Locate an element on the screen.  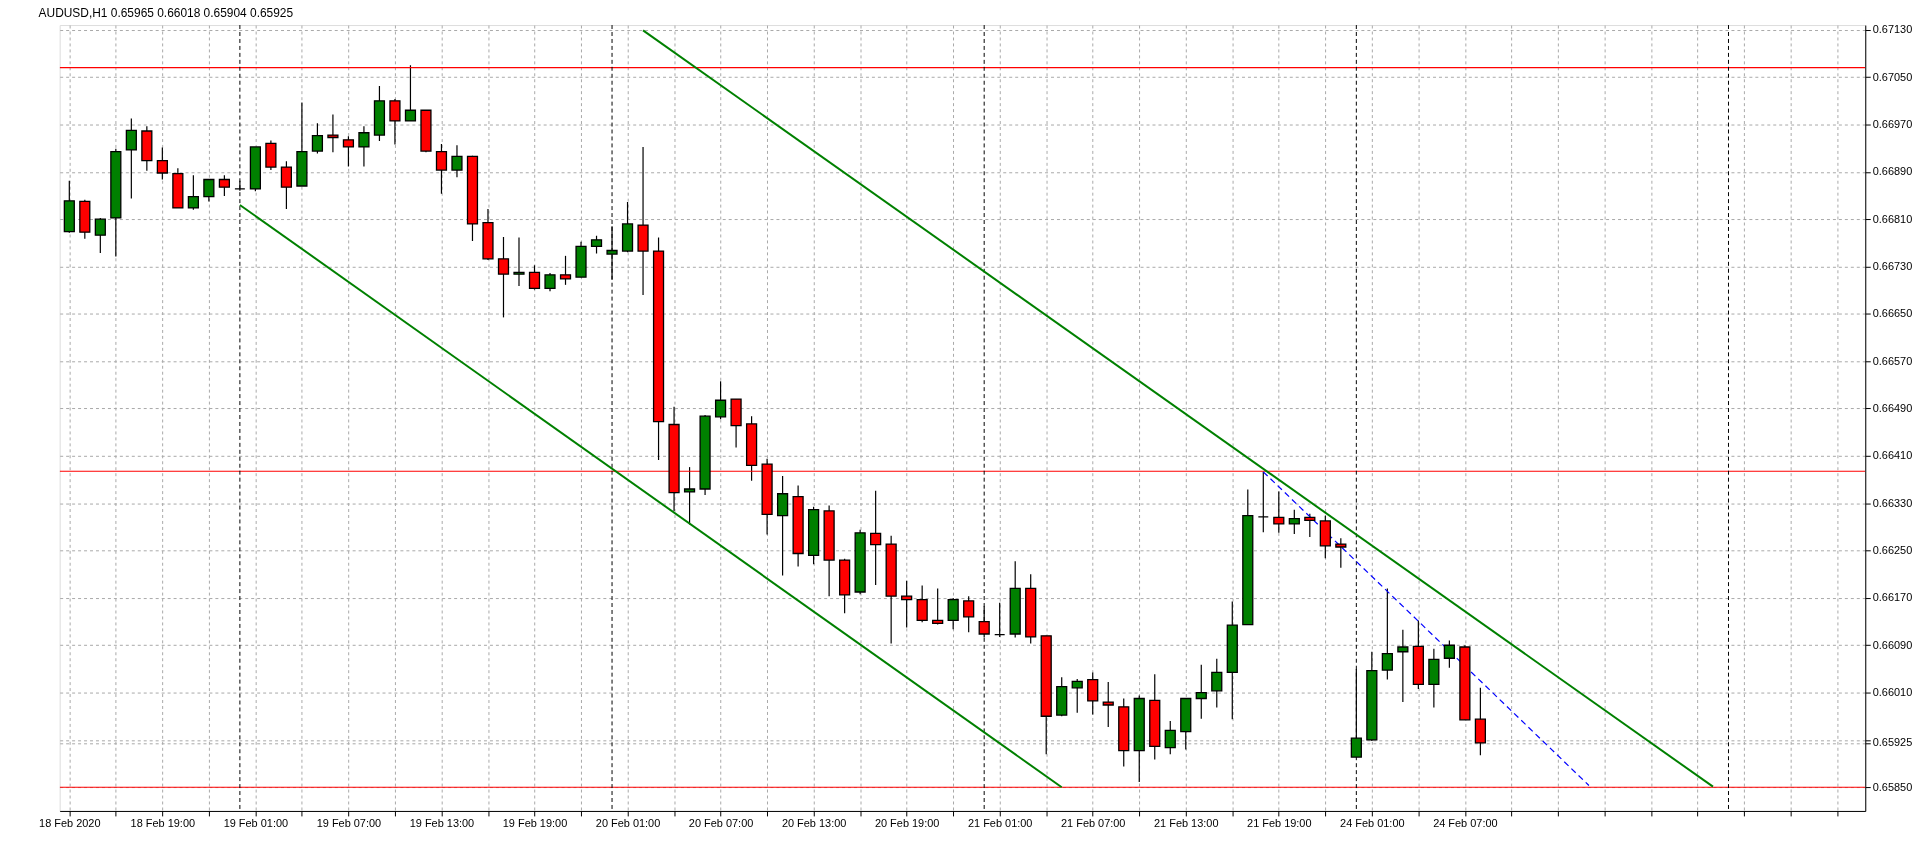
x-tick-label: 21 Feb 19:00 is located at coordinates (1279, 823).